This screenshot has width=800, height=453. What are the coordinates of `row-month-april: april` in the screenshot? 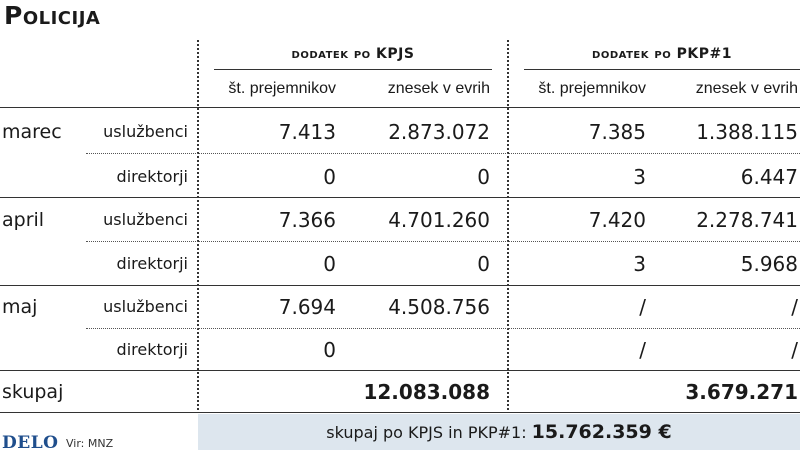 It's located at (23, 220).